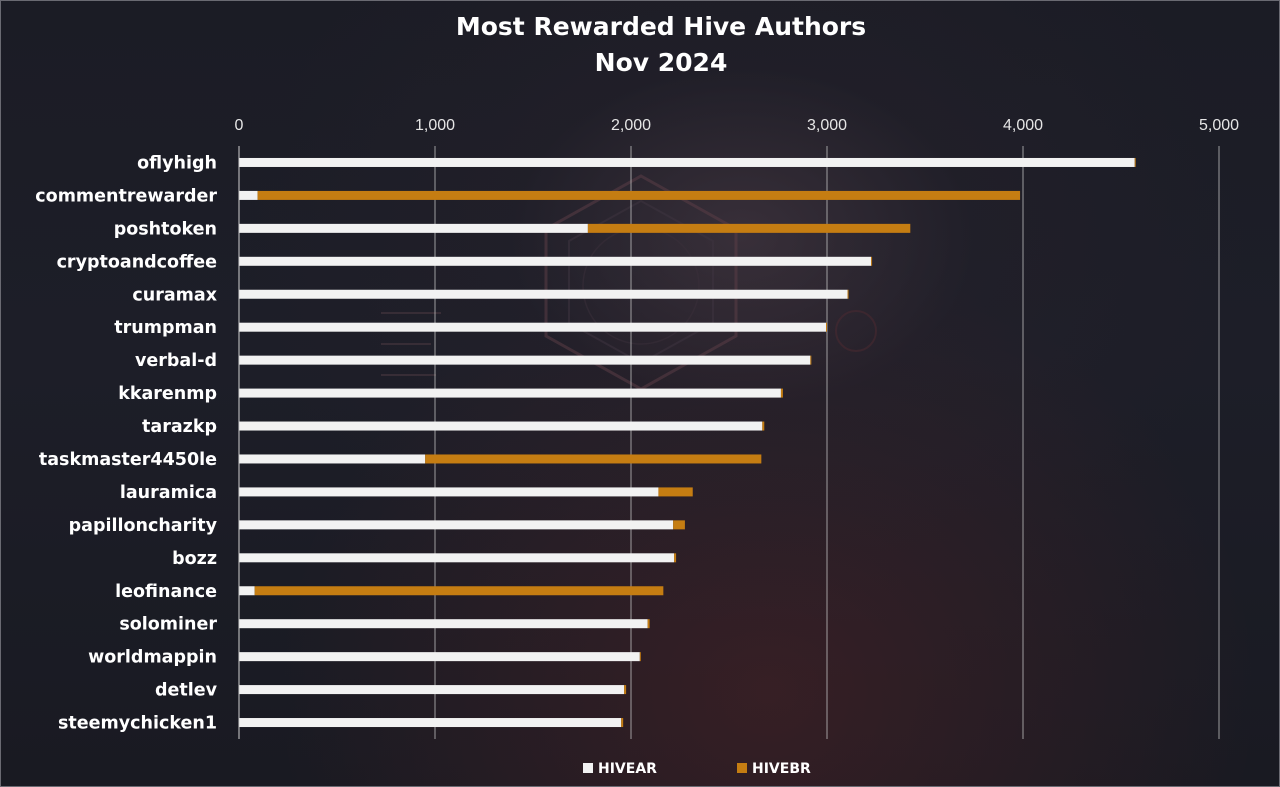 Image resolution: width=1280 pixels, height=787 pixels. What do you see at coordinates (631, 125) in the screenshot?
I see `x-tick-label: 2,000` at bounding box center [631, 125].